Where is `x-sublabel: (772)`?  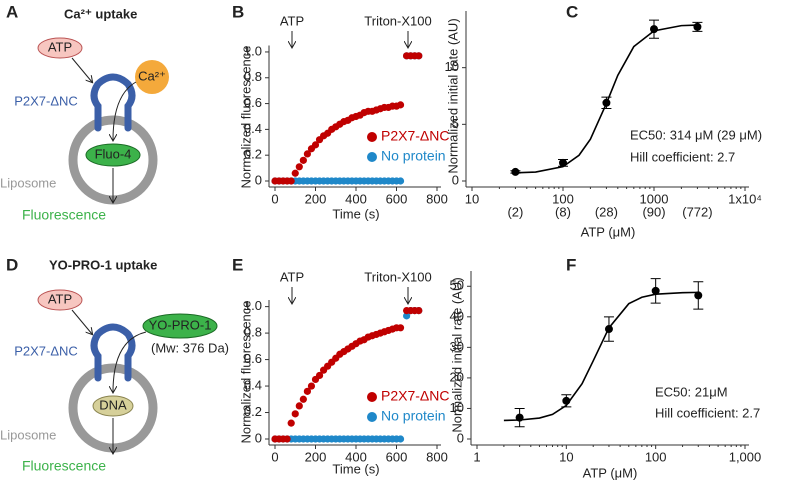 x-sublabel: (772) is located at coordinates (697, 211).